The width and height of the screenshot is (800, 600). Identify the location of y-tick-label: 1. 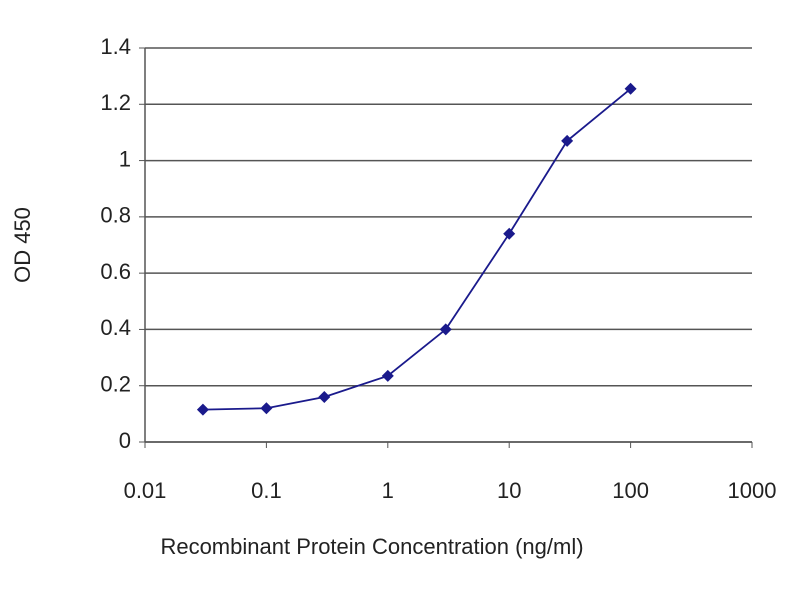
(125, 158).